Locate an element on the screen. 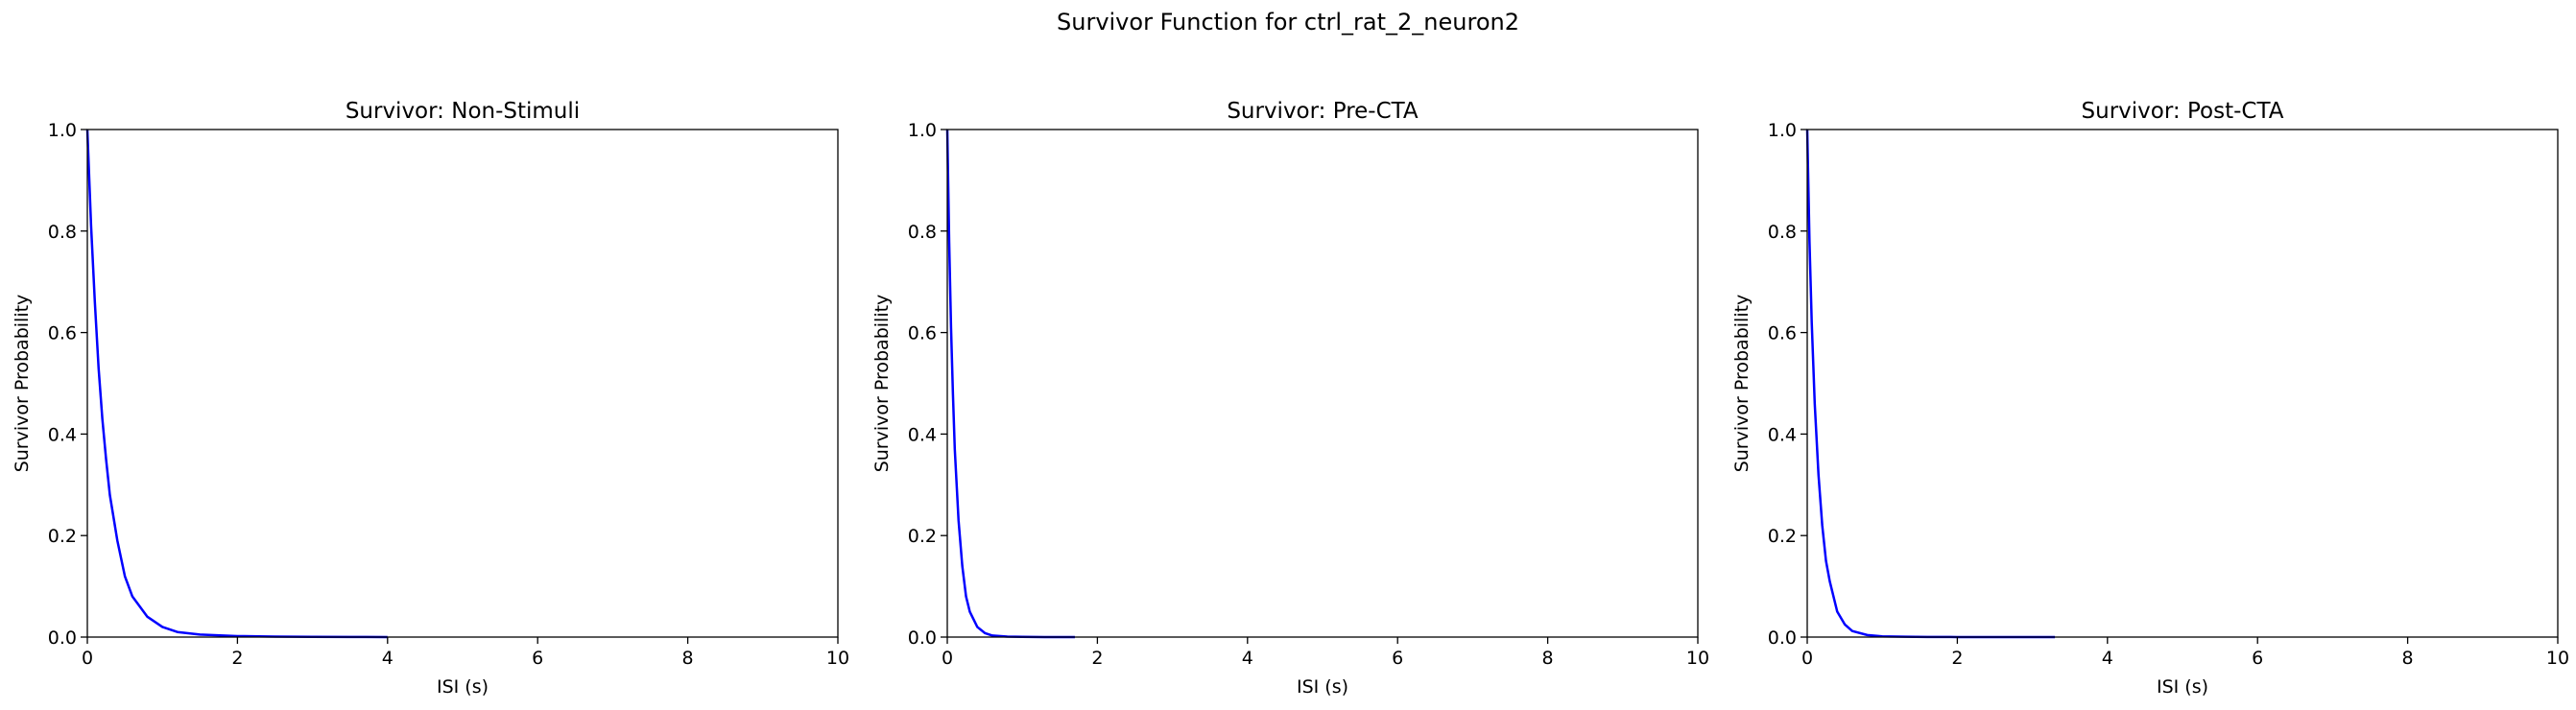 The width and height of the screenshot is (2576, 710). subplot-title: Survivor: Post-CTA is located at coordinates (2183, 111).